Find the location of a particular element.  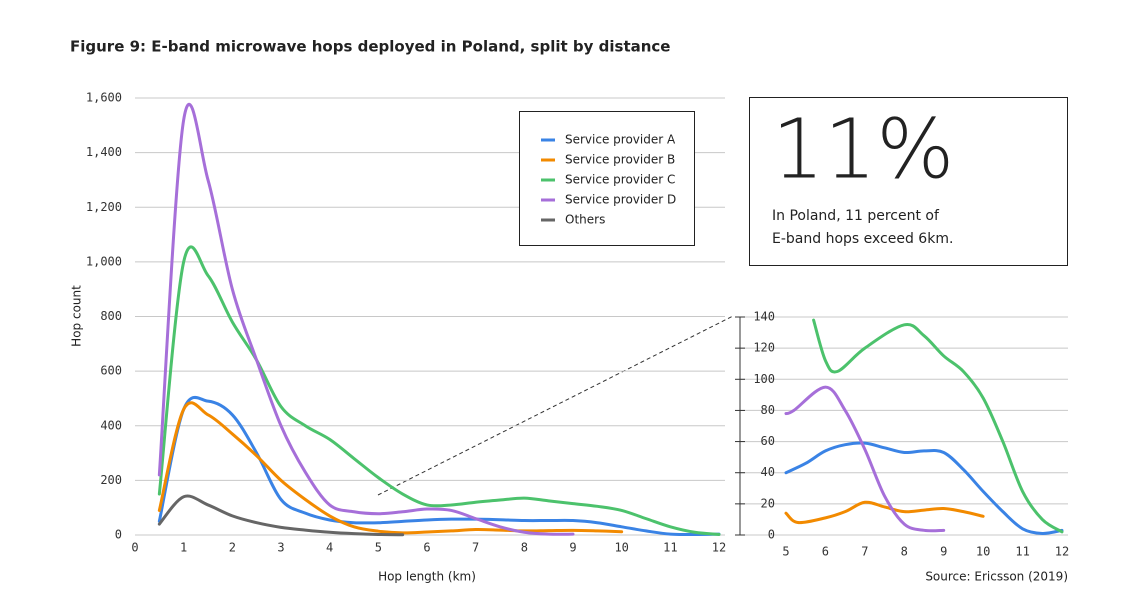

callout-text: In Poland, 11 percent of is located at coordinates (856, 216).